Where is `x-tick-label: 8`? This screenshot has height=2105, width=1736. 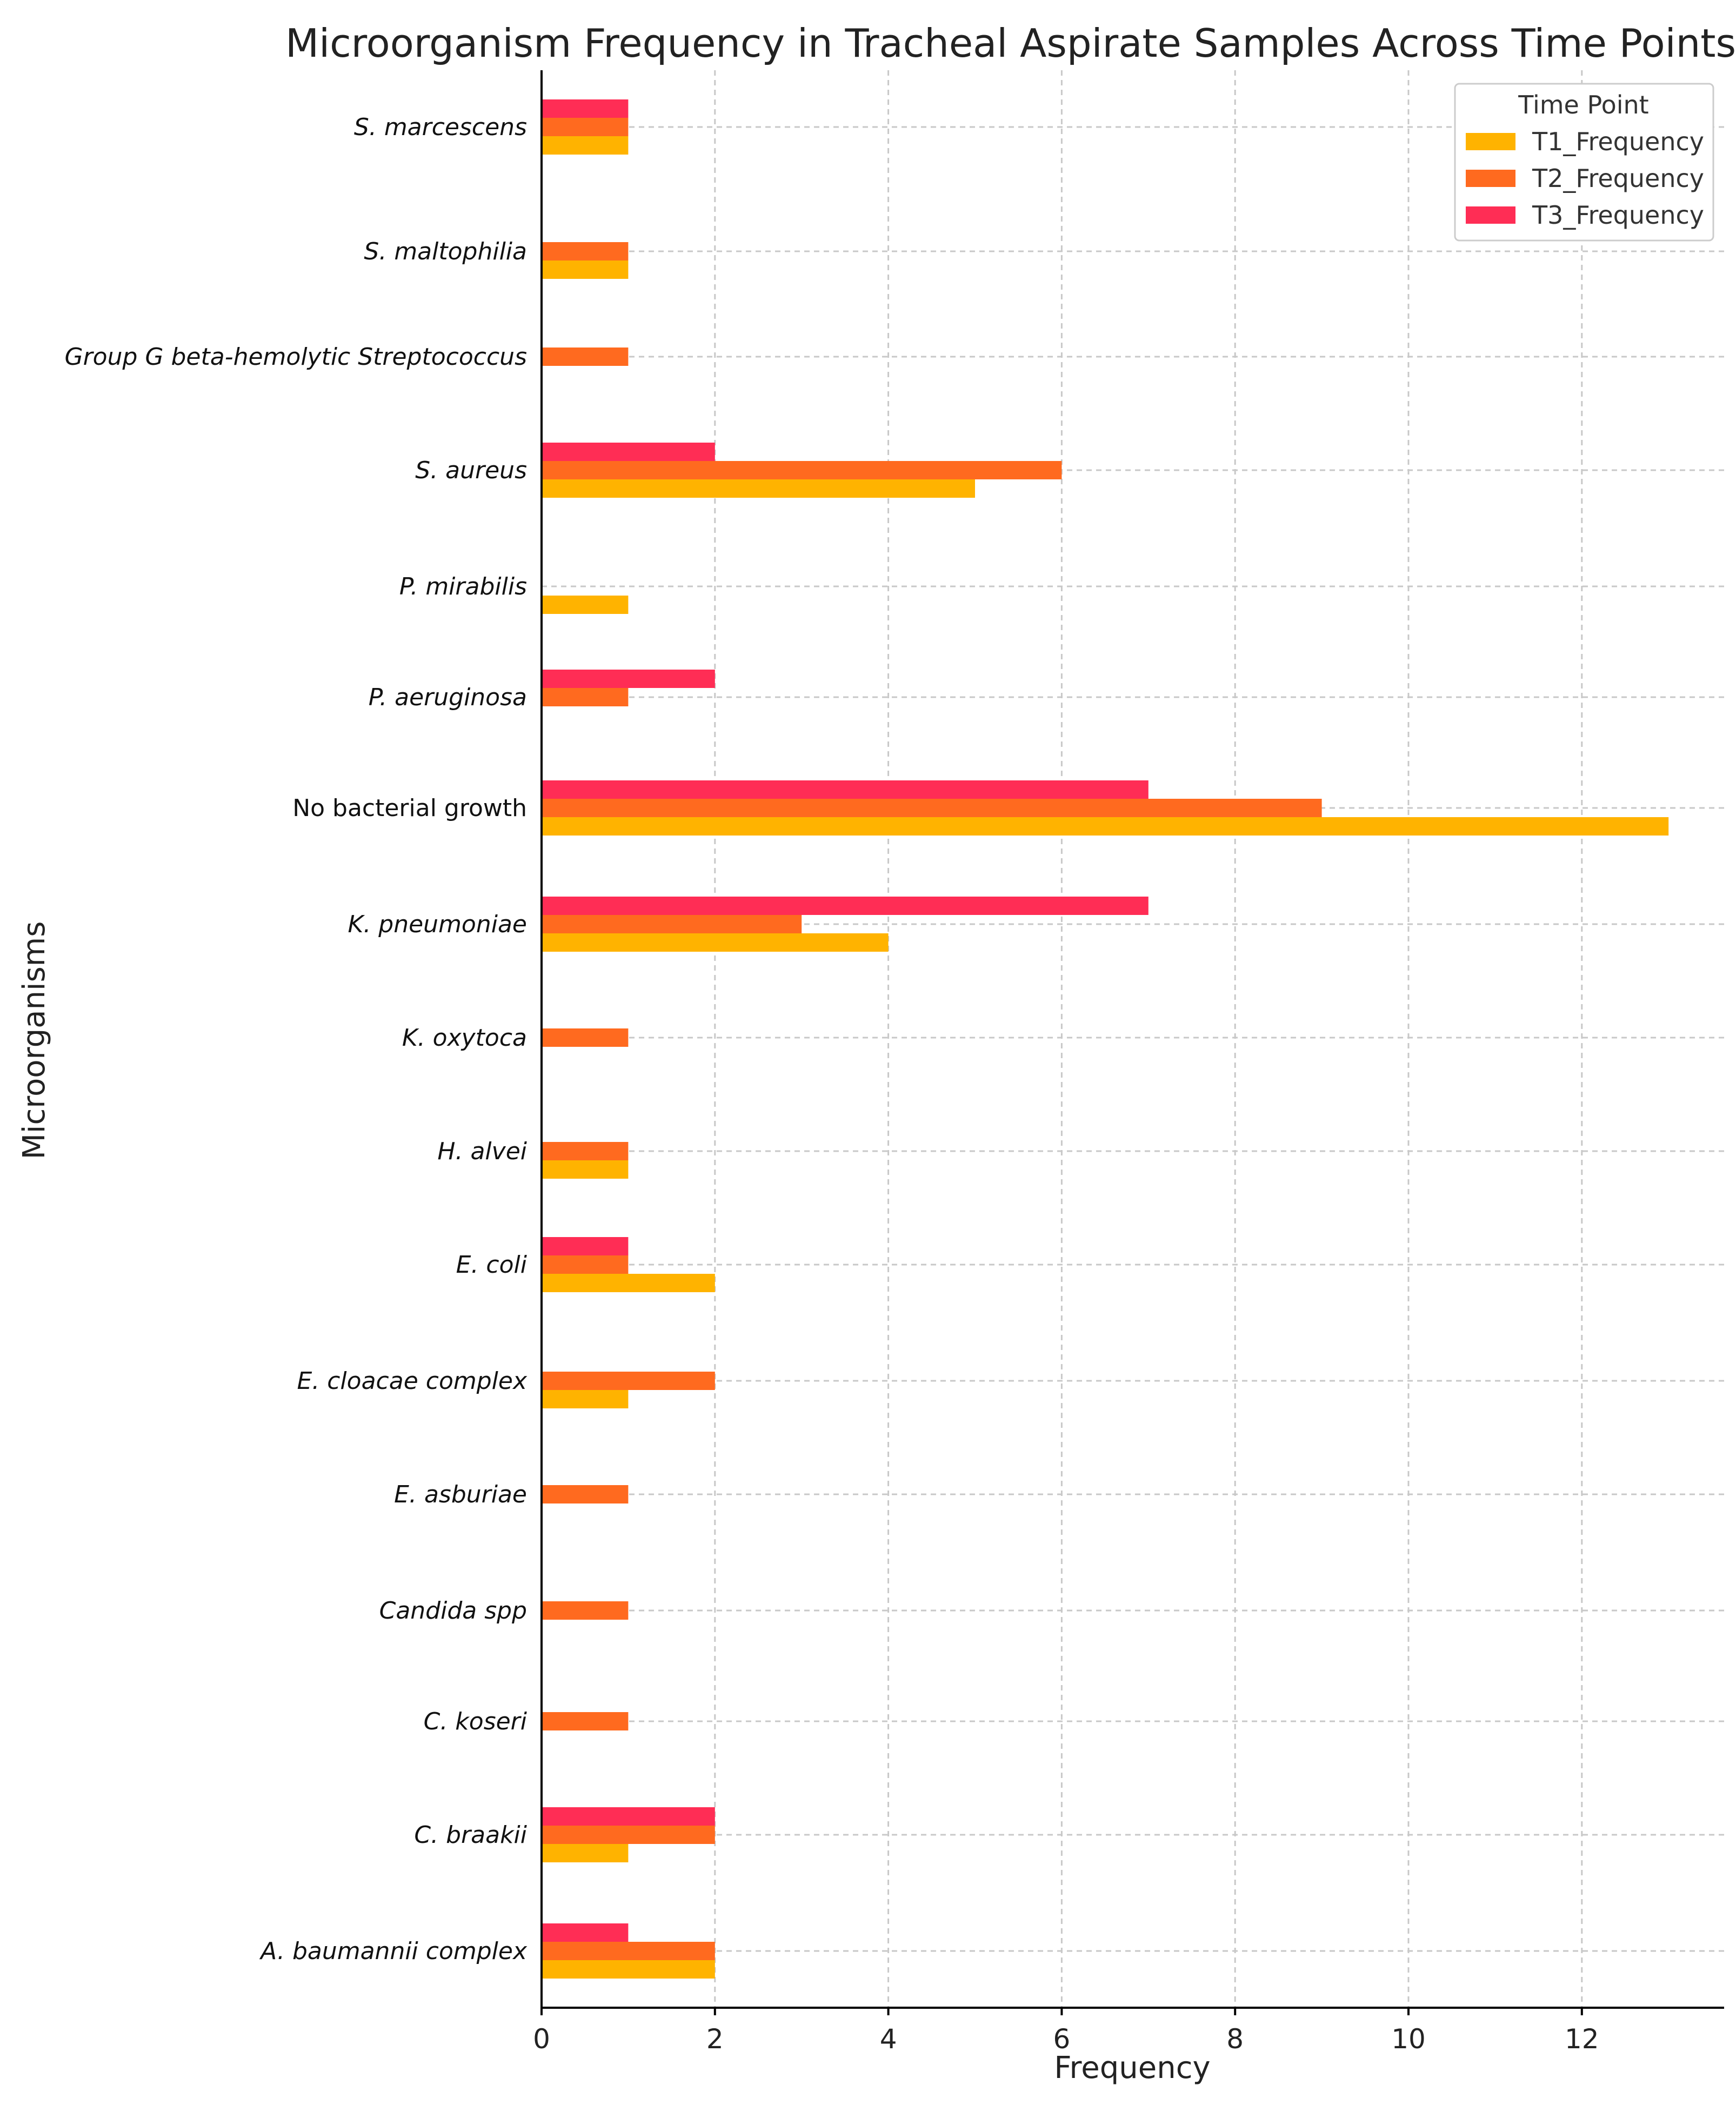
x-tick-label: 8 is located at coordinates (1235, 2039).